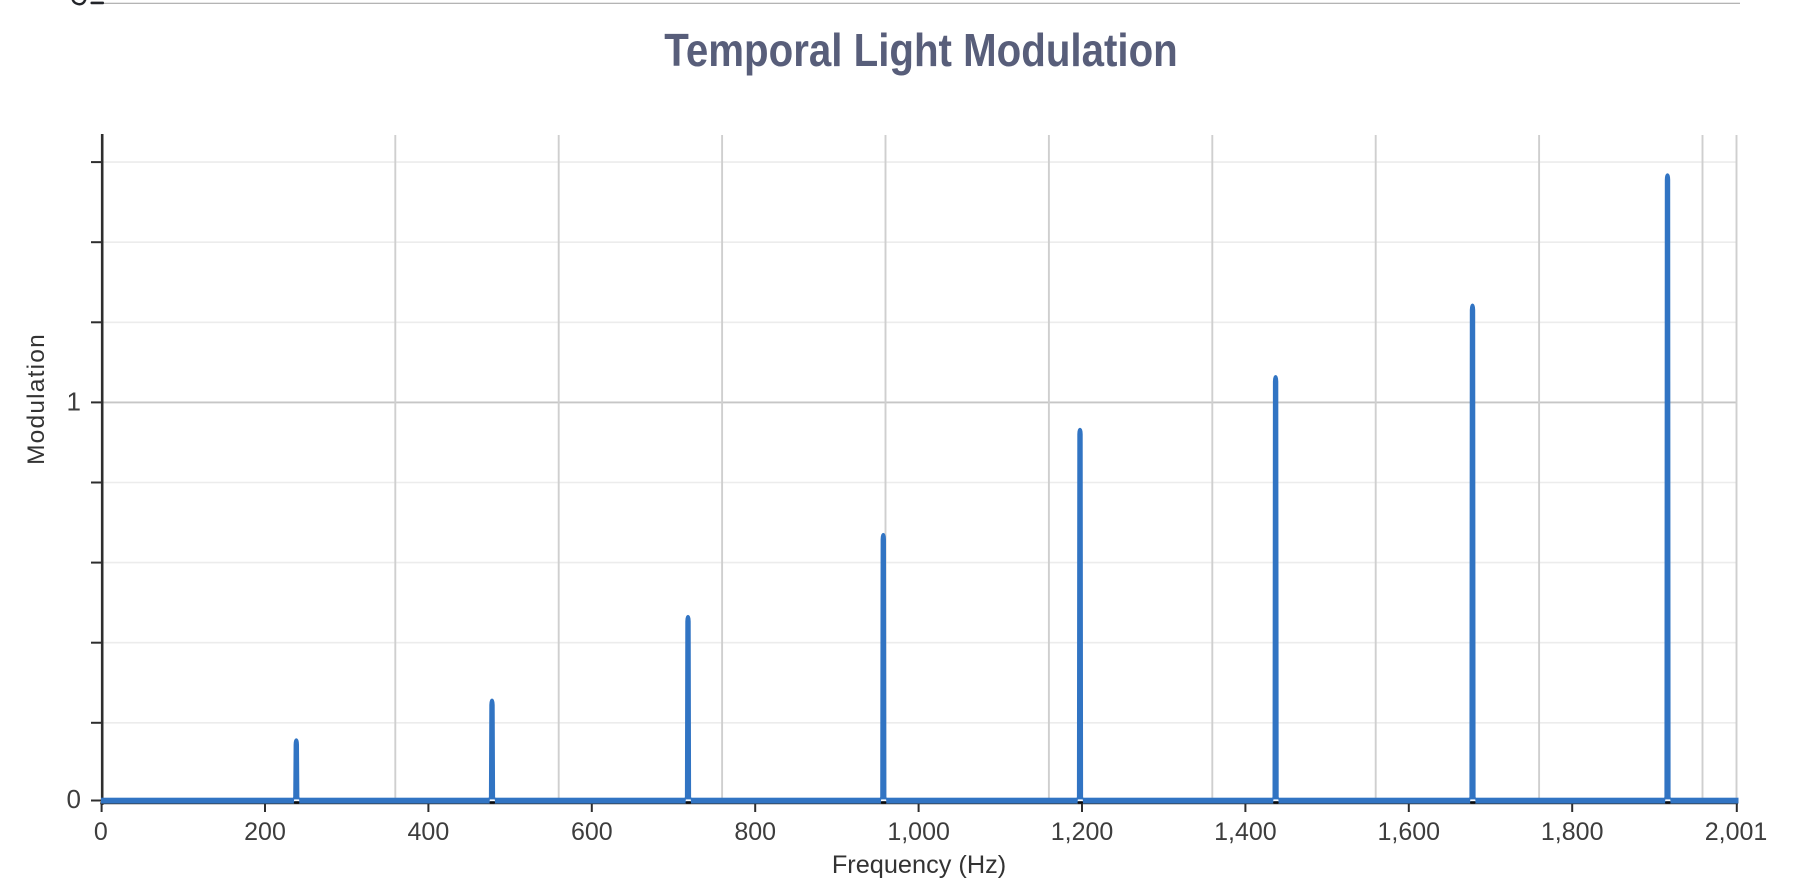  Describe the element at coordinates (1245, 832) in the screenshot. I see `svg-text: 1,400` at that location.